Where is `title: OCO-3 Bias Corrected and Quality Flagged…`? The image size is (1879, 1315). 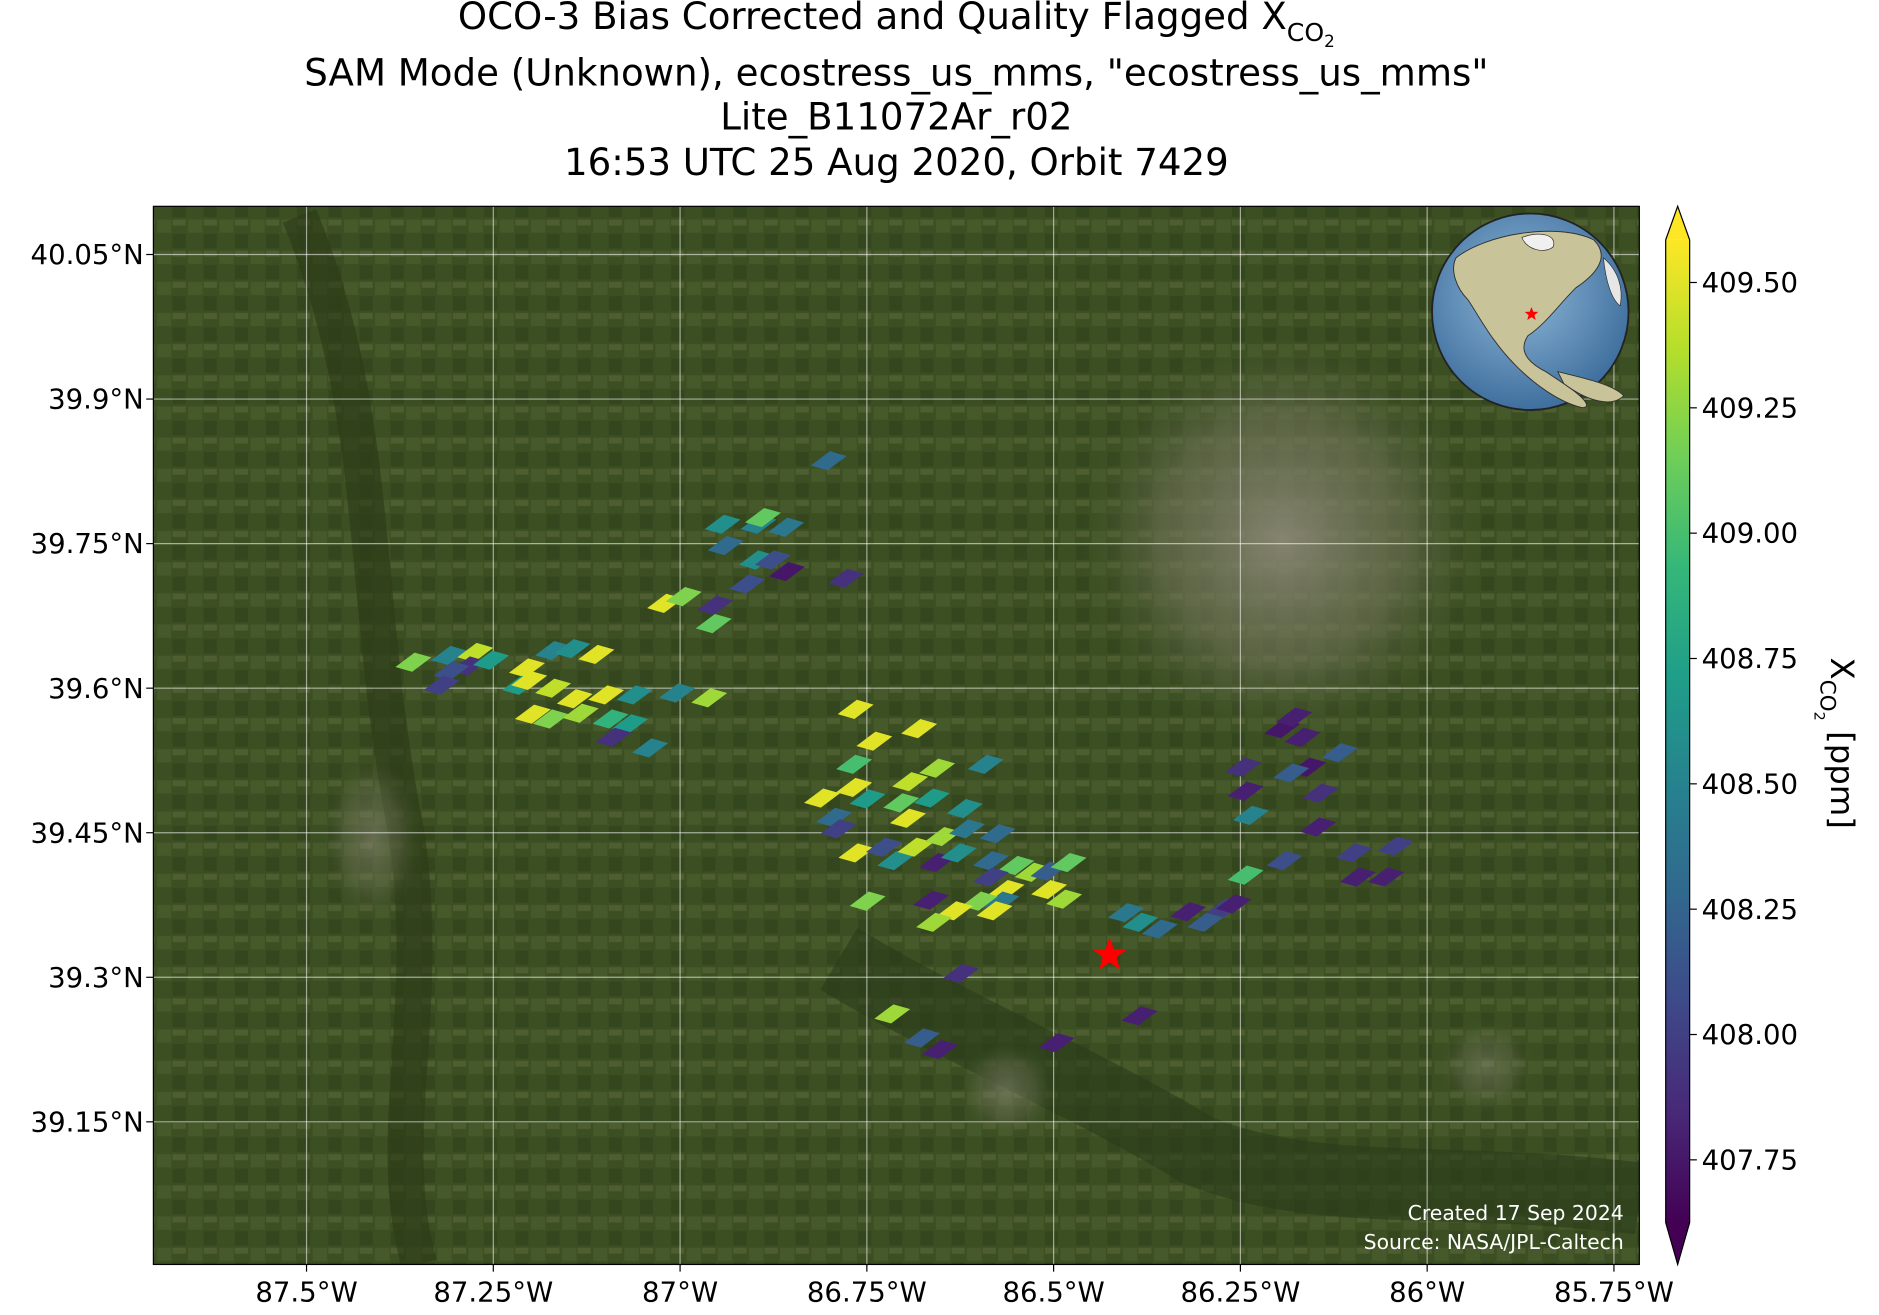 title: OCO-3 Bias Corrected and Quality Flagged… is located at coordinates (896, 25).